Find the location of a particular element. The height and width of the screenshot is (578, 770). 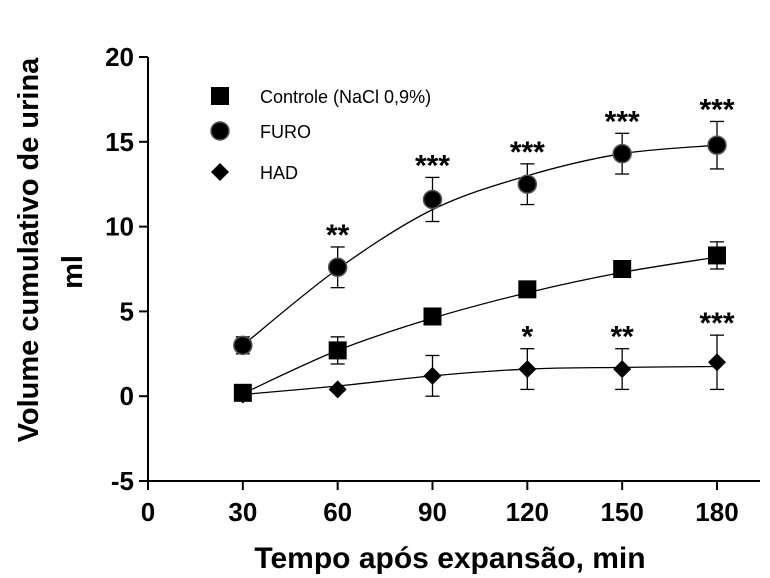

legend-marker-fill is located at coordinates (220, 131).